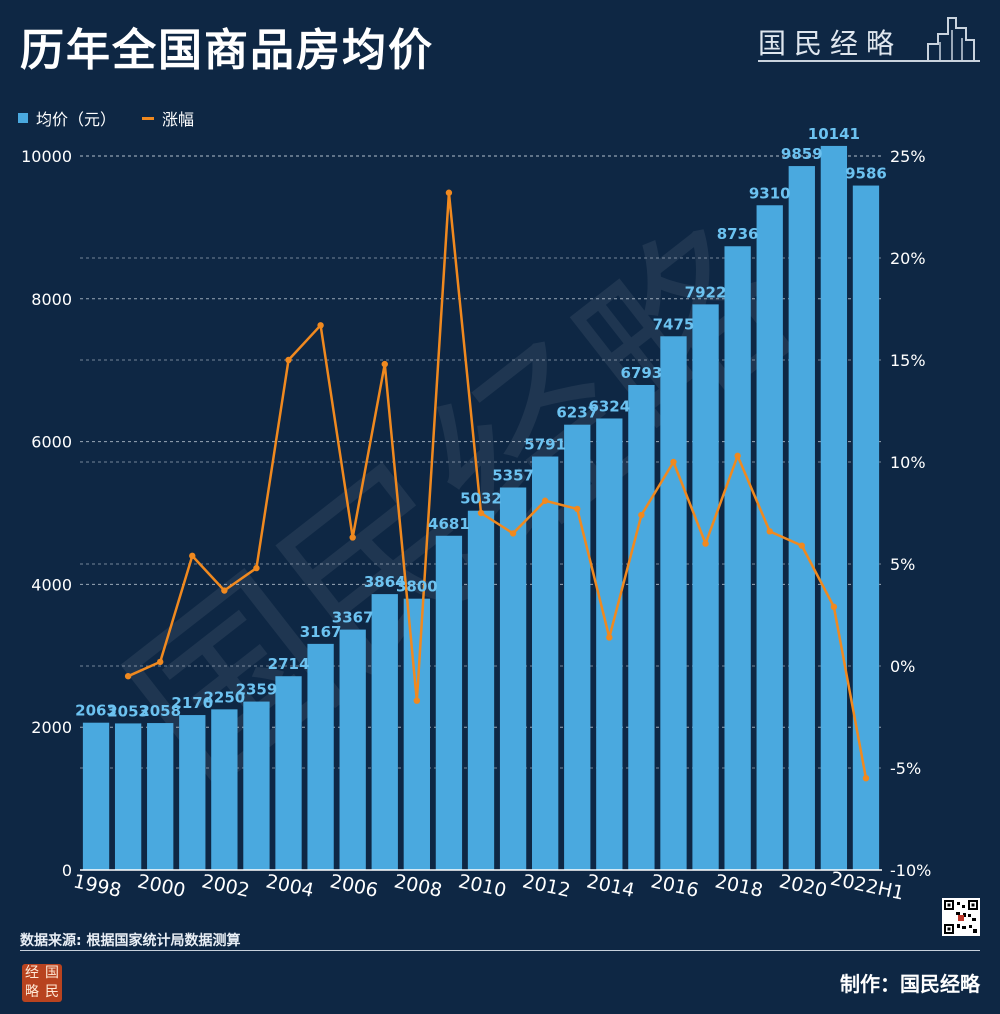 This screenshot has height=1014, width=1000. What do you see at coordinates (226, 886) in the screenshot?
I see `x-tick-label: 2002` at bounding box center [226, 886].